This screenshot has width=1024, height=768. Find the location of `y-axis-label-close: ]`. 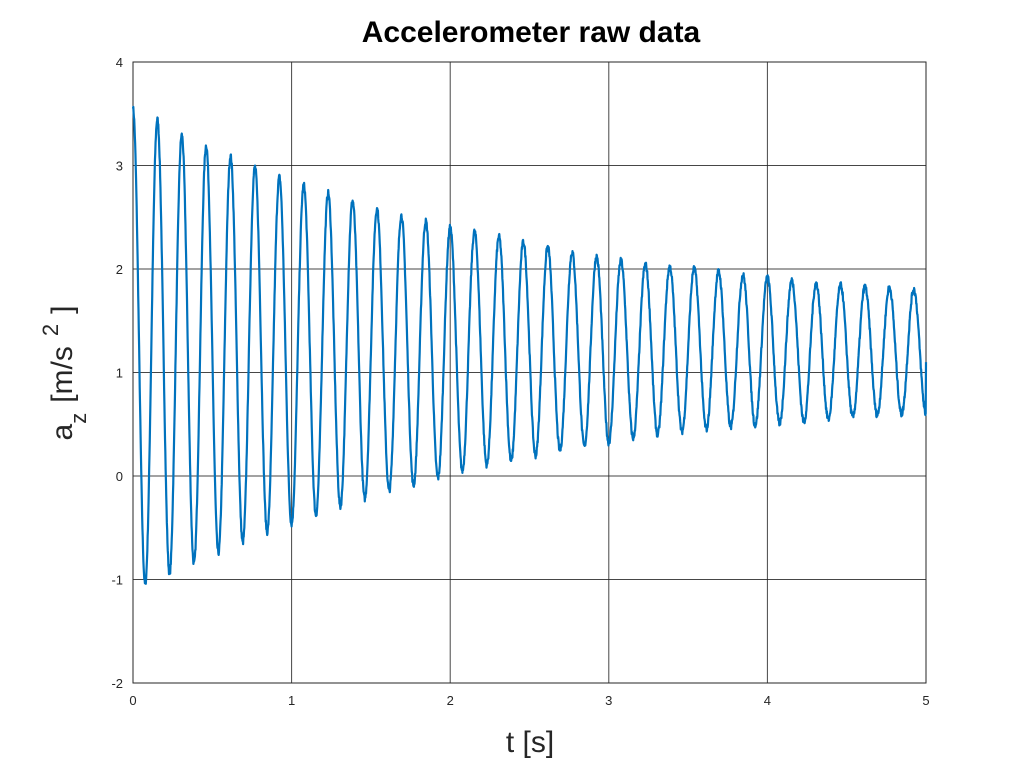

y-axis-label-close: ] is located at coordinates (62, 310).